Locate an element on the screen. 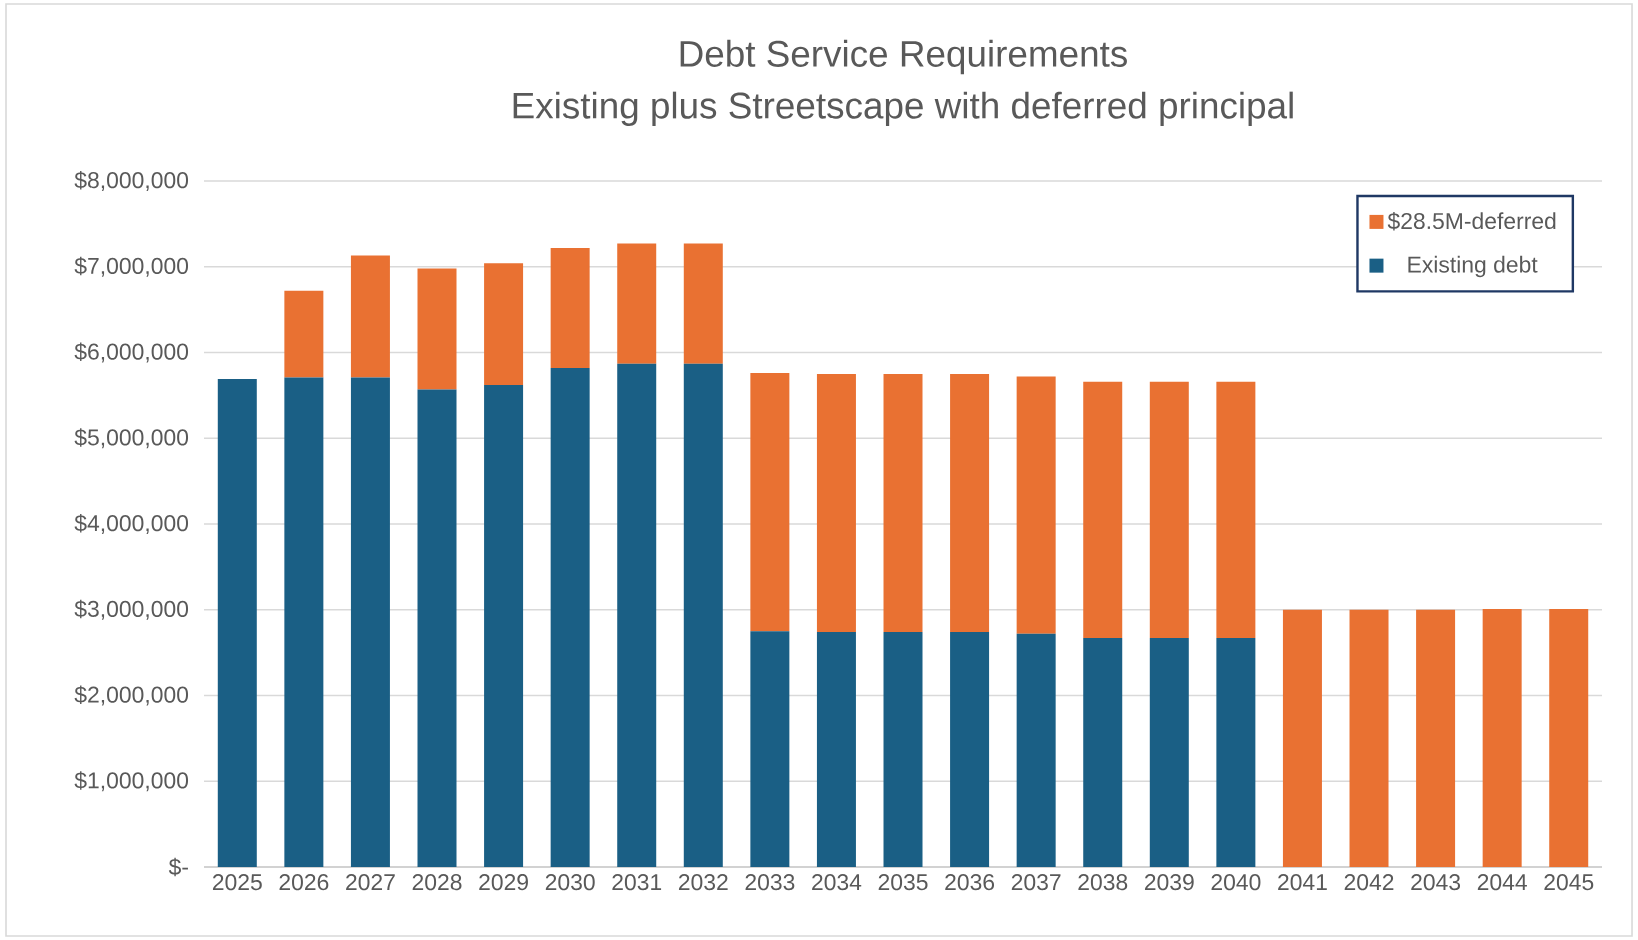 This screenshot has width=1638, height=940. y-tick-label: $5,000,000 is located at coordinates (131, 438).